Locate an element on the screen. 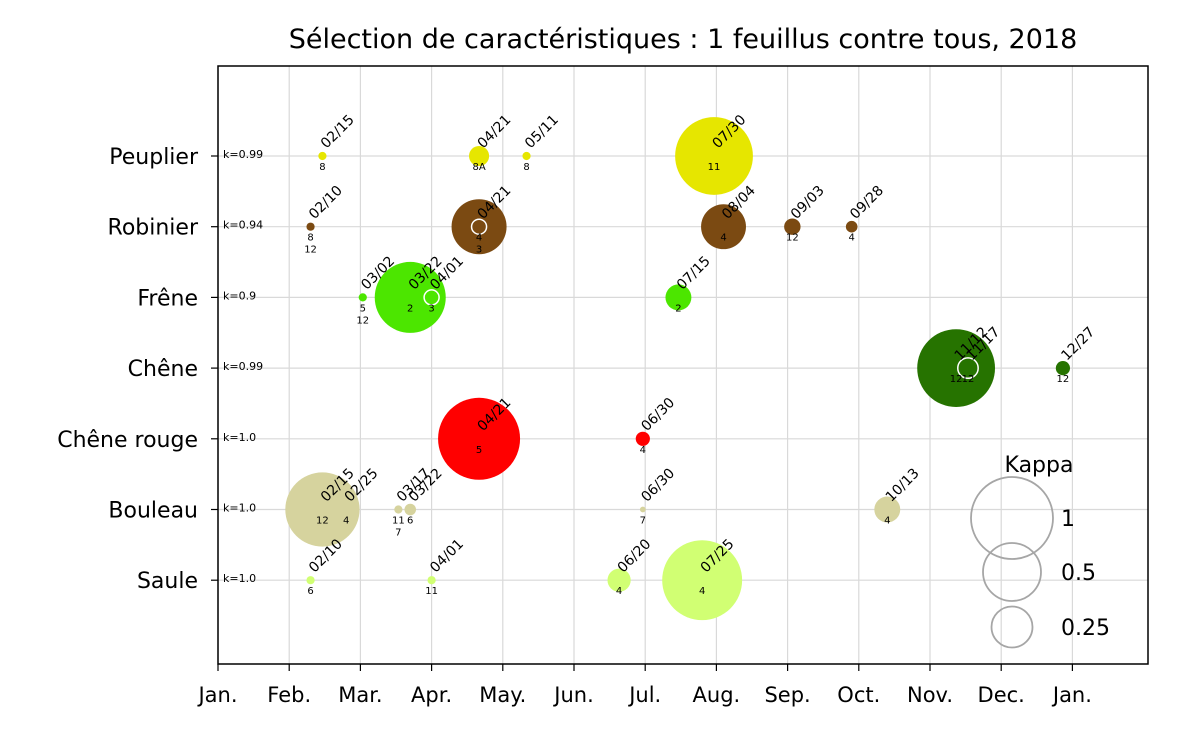 The image size is (1190, 738). x-tick-label: Nov. is located at coordinates (930, 695).